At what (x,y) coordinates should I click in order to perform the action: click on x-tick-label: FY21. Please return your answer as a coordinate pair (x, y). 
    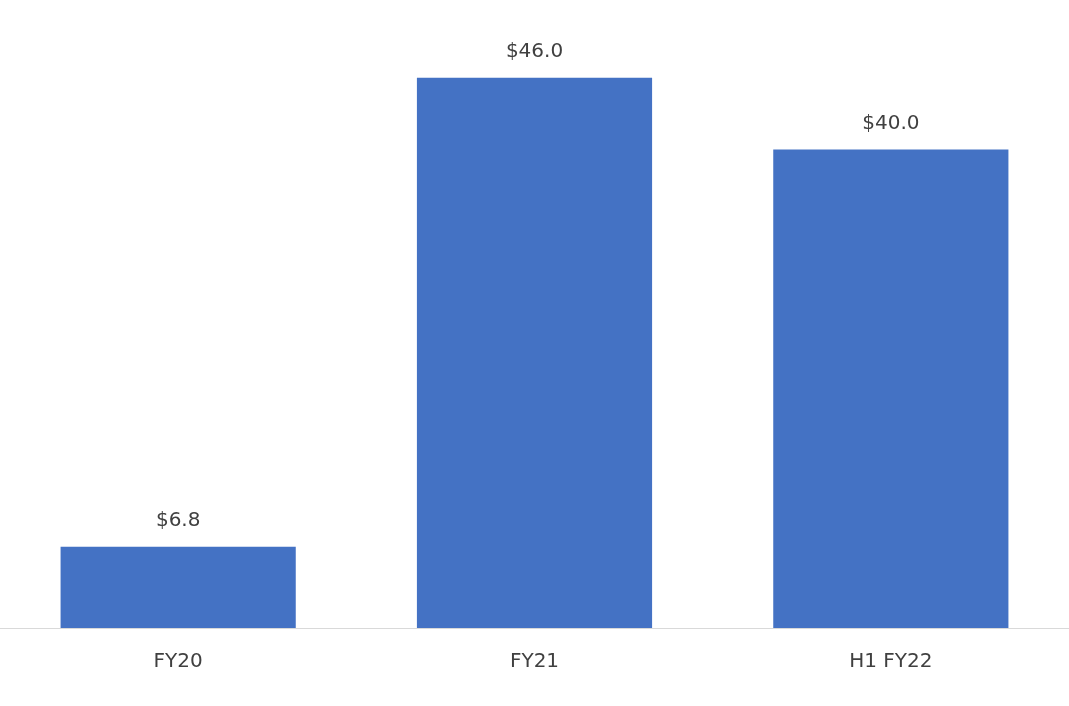
    Looking at the image, I should click on (534, 660).